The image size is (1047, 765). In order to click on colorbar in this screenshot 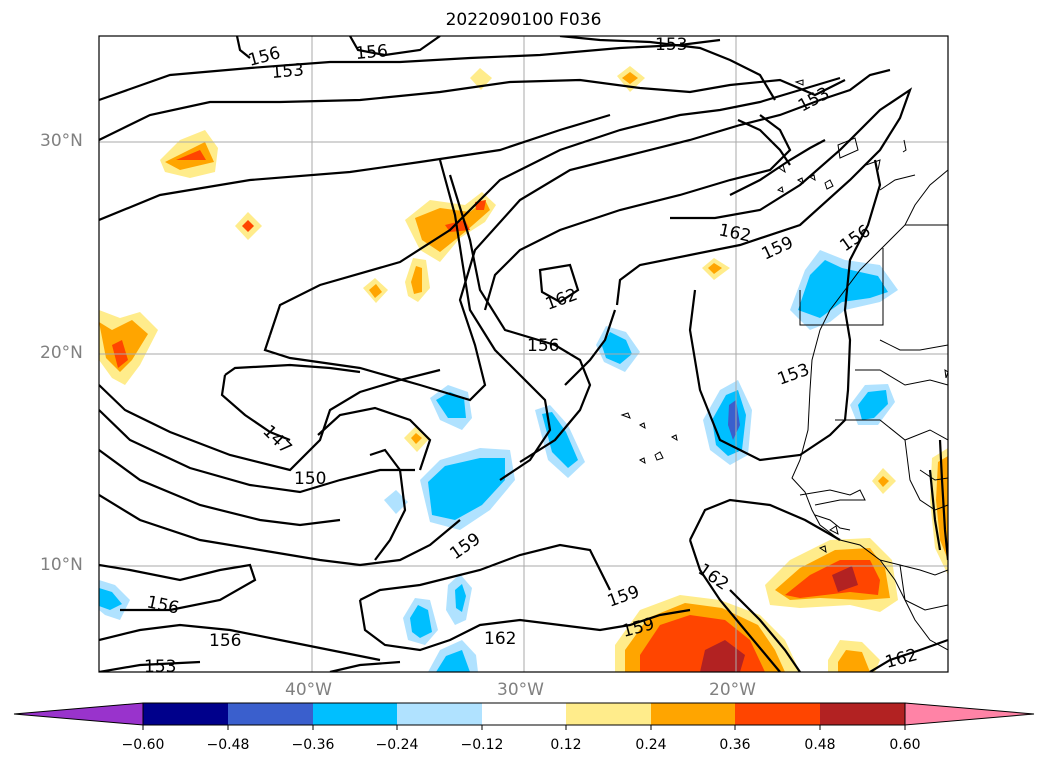, I will do `click(524, 716)`.